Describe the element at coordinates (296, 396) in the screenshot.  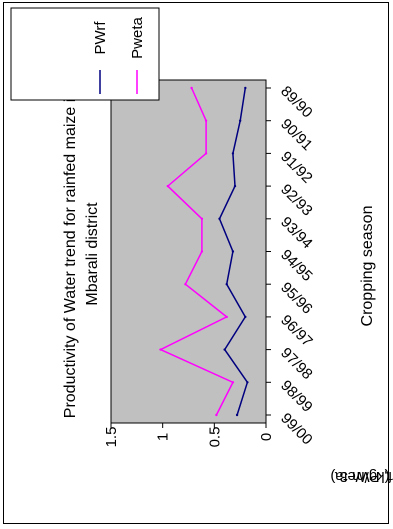
I see `x-tick-label: 98/99` at that location.